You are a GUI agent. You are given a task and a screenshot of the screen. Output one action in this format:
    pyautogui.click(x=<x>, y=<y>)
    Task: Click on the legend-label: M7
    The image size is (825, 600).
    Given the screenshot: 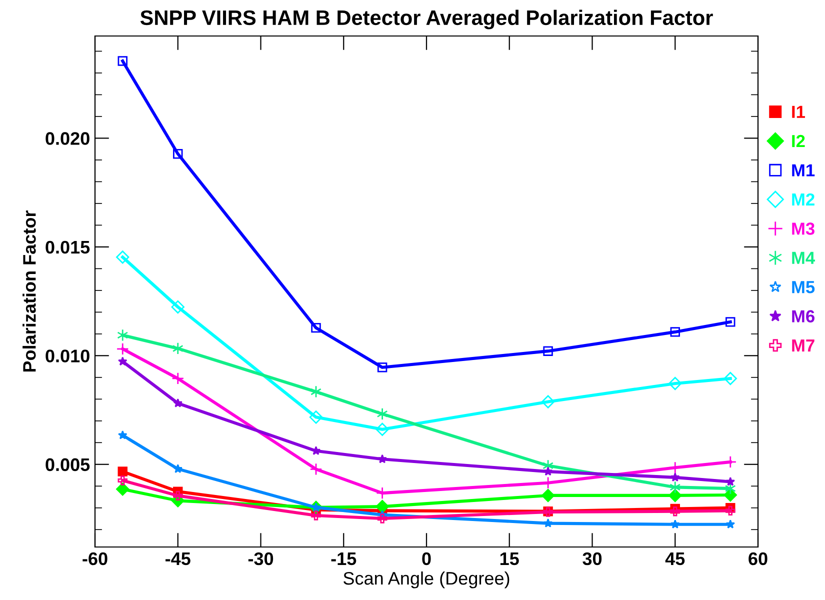 What is the action you would take?
    pyautogui.click(x=803, y=346)
    